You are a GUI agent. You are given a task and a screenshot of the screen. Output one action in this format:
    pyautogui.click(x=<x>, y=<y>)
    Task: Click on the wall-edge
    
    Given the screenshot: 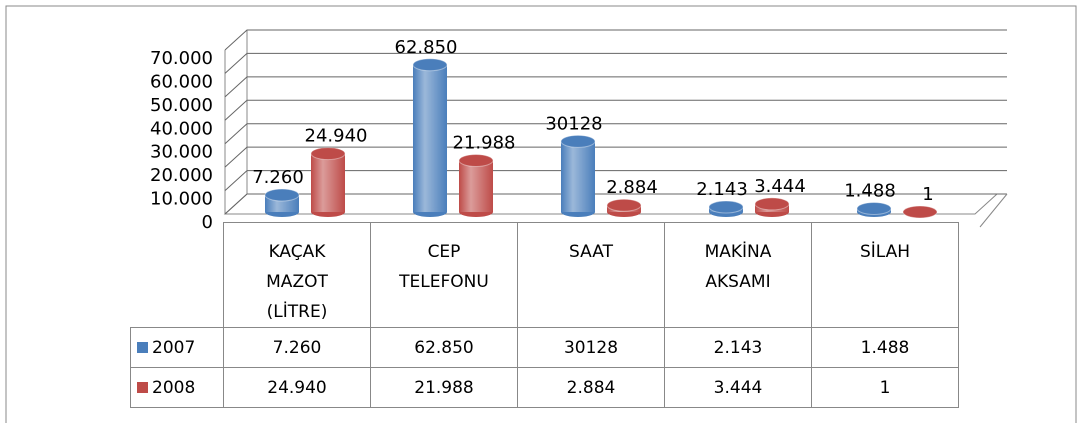 What is the action you would take?
    pyautogui.click(x=993, y=210)
    